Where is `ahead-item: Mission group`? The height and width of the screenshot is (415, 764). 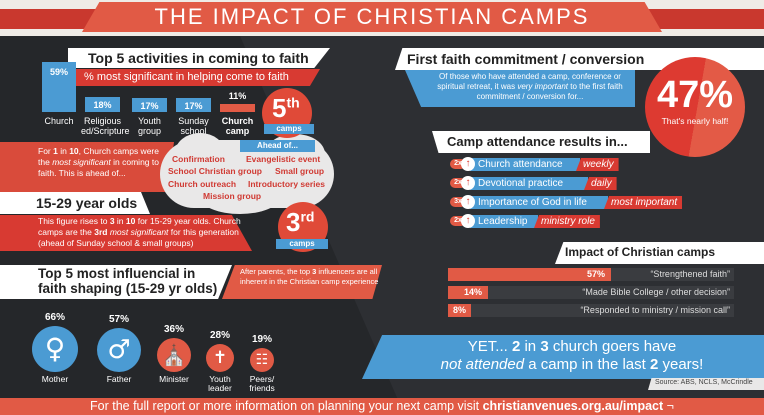
ahead-item: Mission group is located at coordinates (232, 196).